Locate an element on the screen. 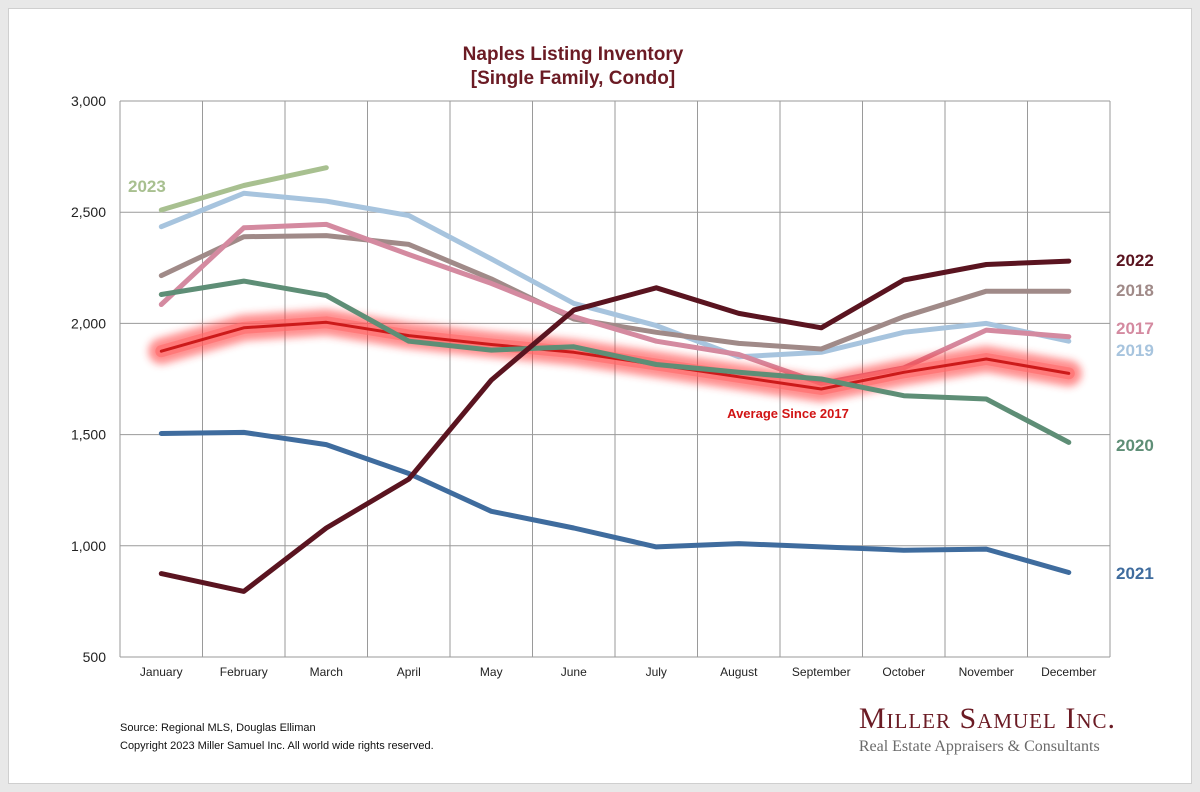 This screenshot has height=792, width=1200. y-tick-label: 3,000 is located at coordinates (88, 101).